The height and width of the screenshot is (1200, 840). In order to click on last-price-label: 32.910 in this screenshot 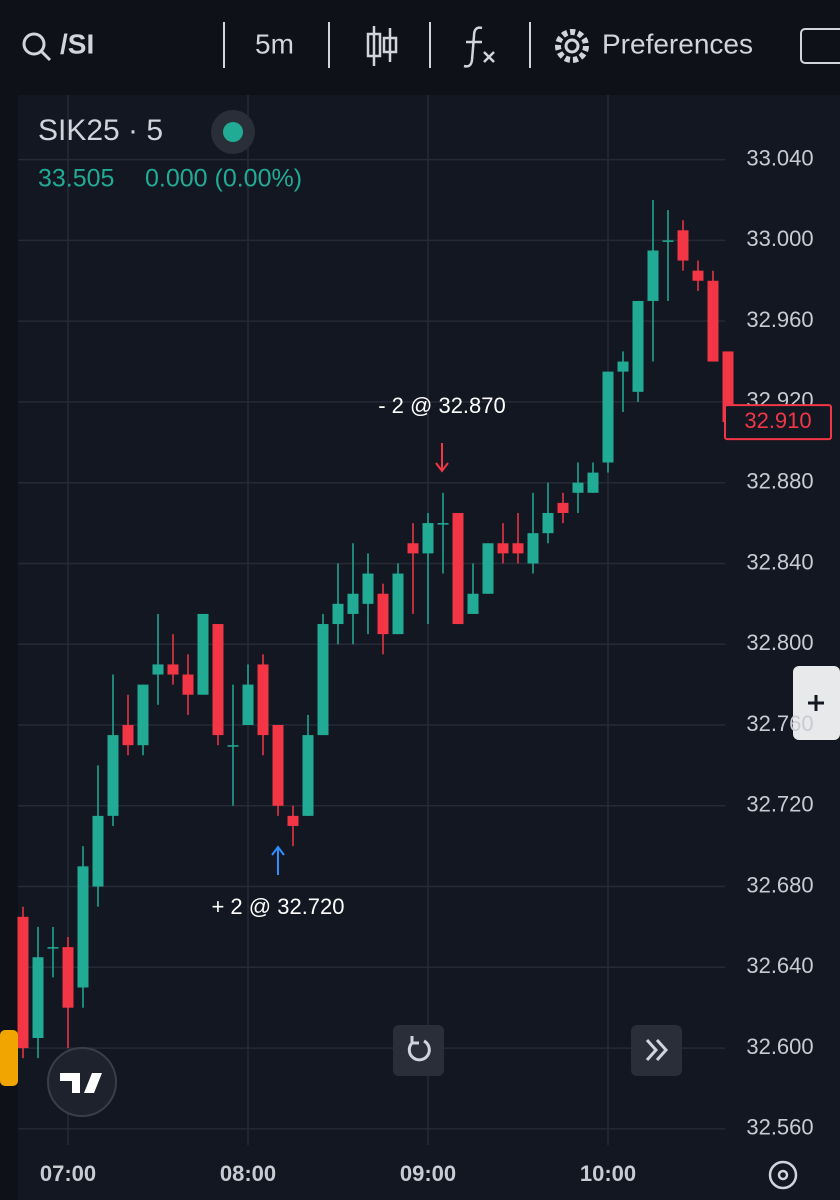, I will do `click(777, 420)`.